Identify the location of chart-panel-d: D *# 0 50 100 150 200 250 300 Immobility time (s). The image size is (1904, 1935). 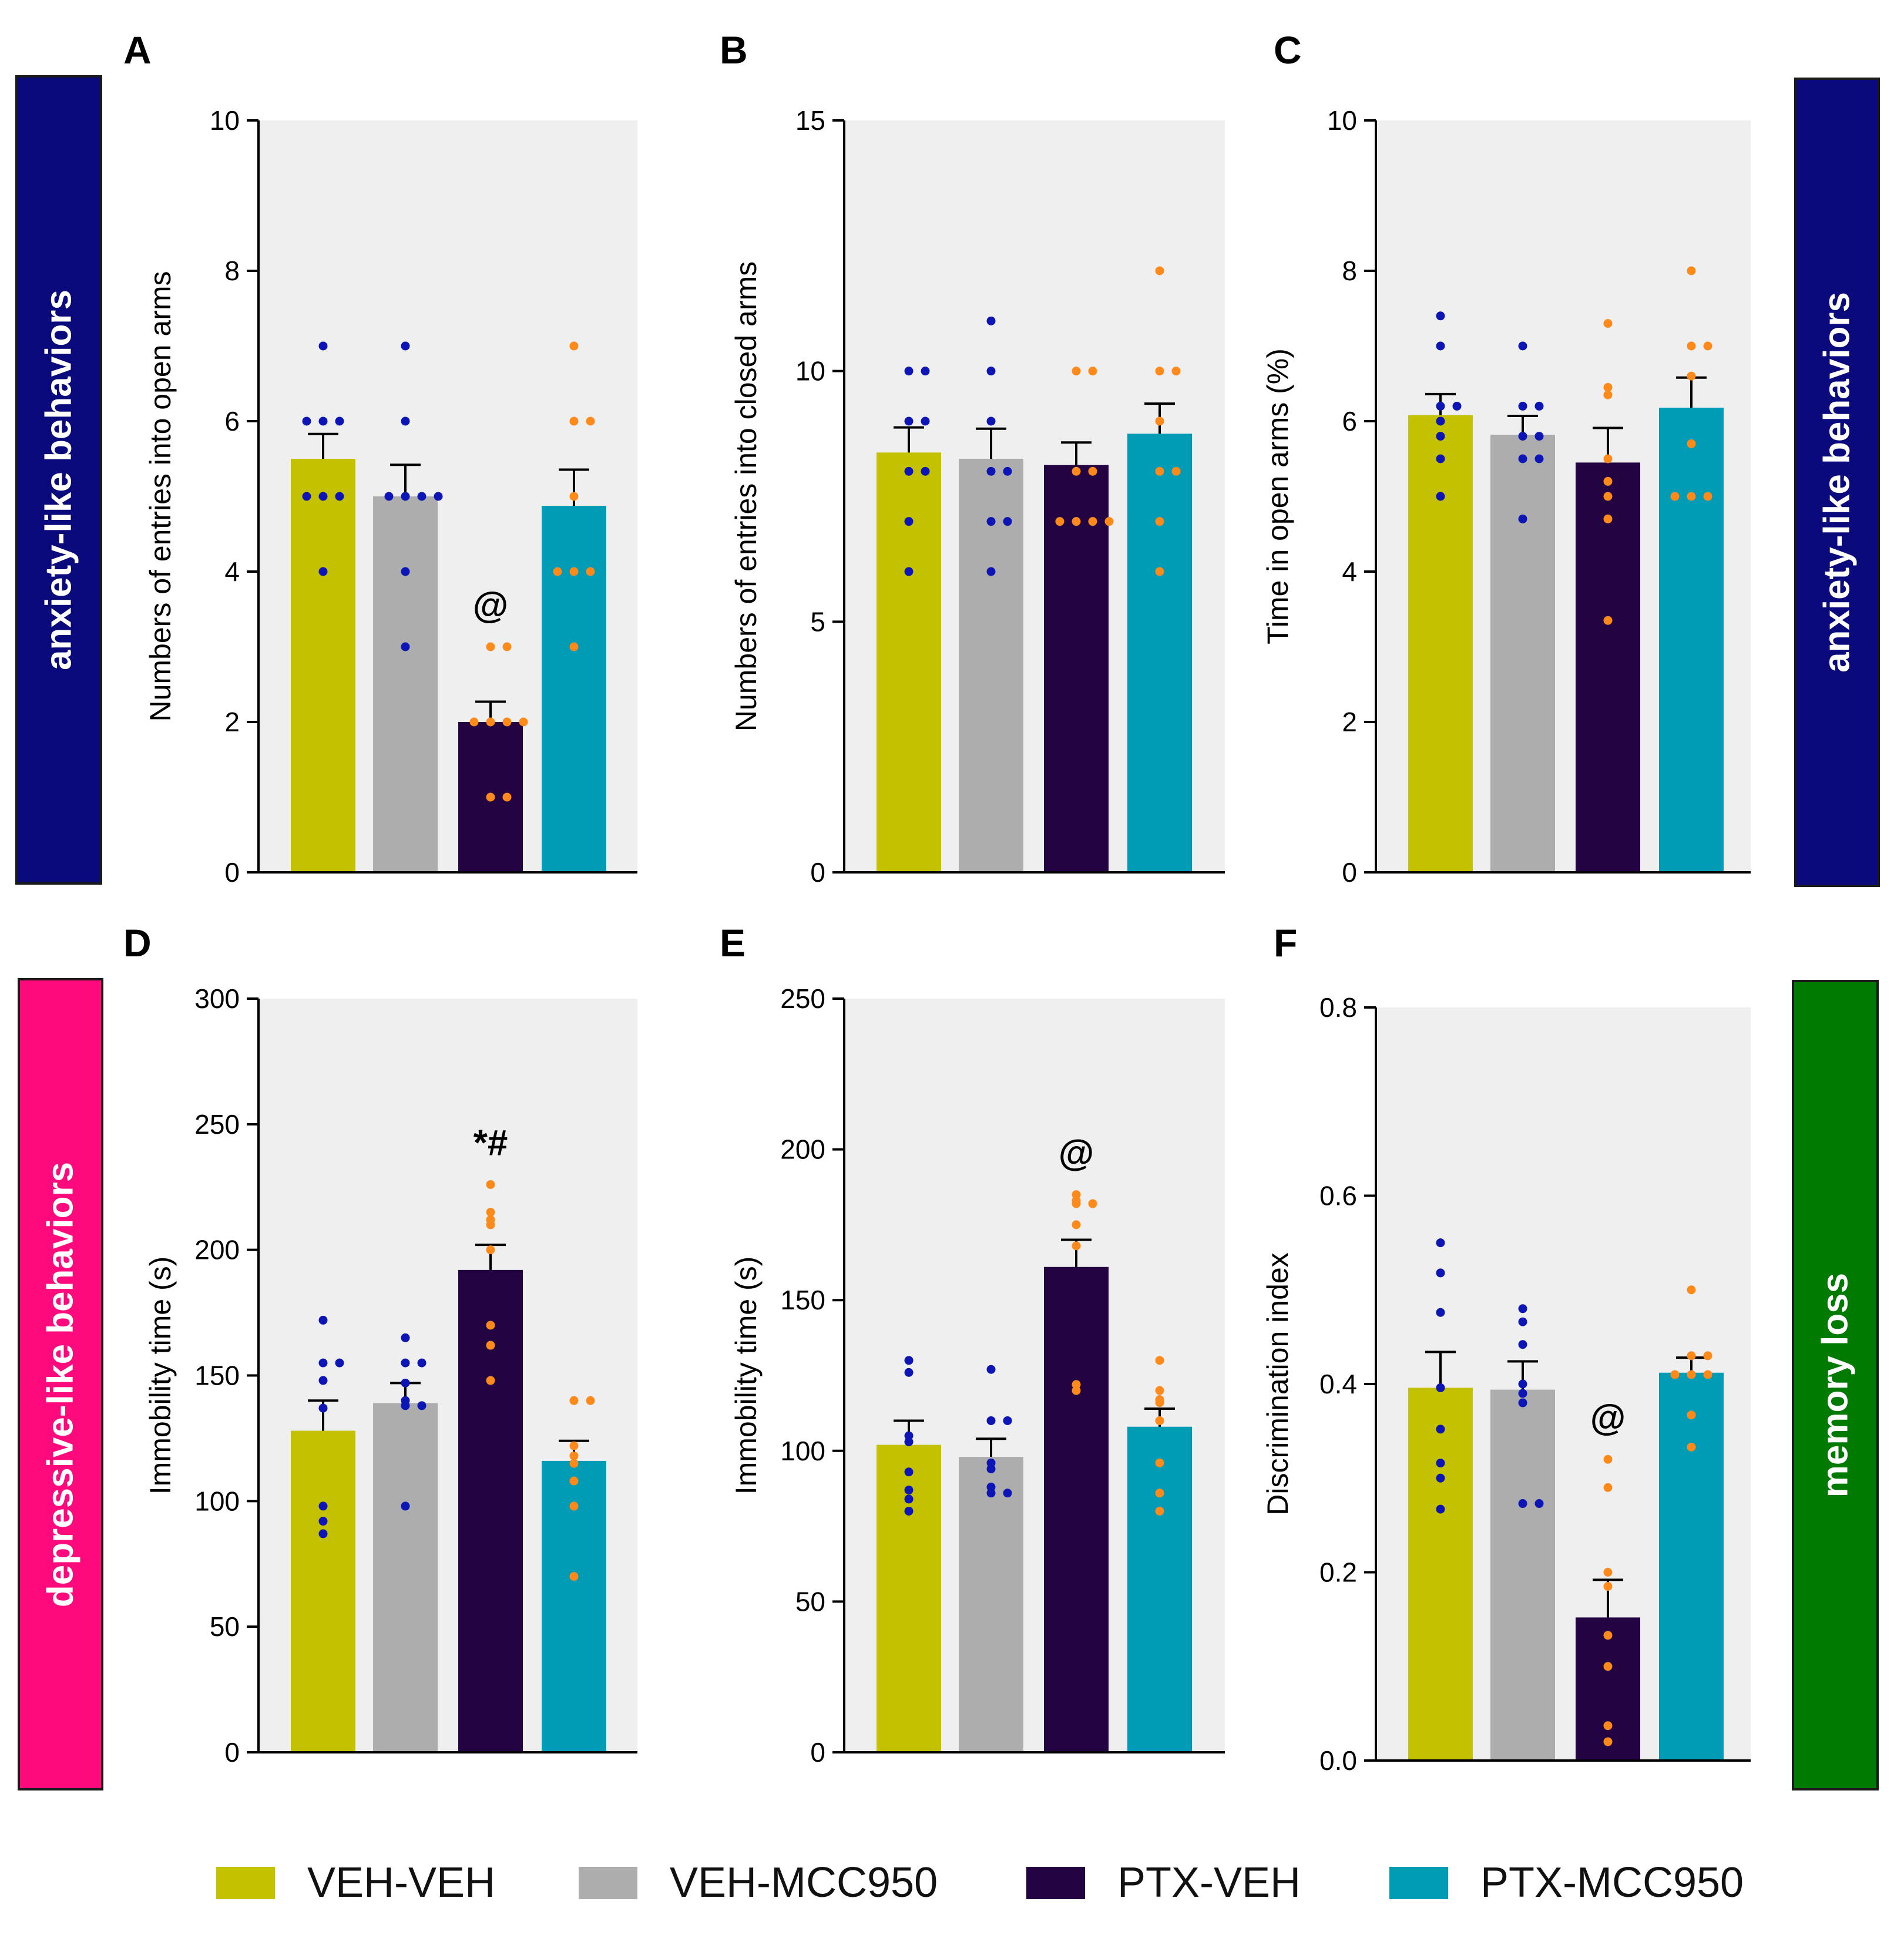
(380, 1344).